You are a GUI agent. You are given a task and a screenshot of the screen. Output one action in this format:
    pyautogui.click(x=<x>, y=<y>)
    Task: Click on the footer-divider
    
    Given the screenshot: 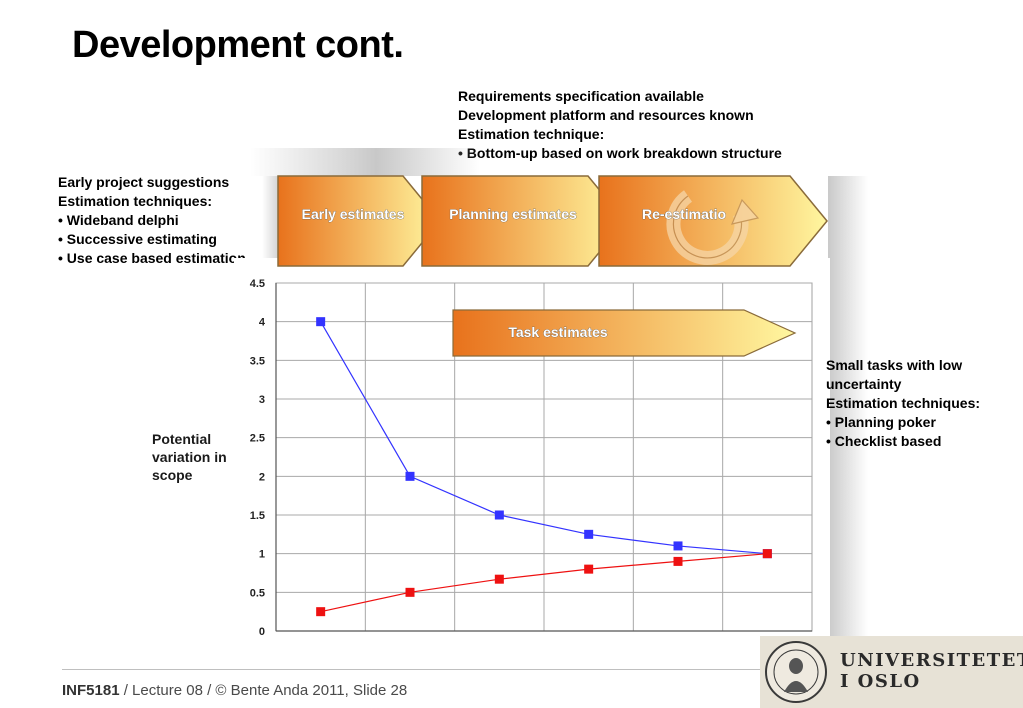 What is the action you would take?
    pyautogui.click(x=412, y=669)
    